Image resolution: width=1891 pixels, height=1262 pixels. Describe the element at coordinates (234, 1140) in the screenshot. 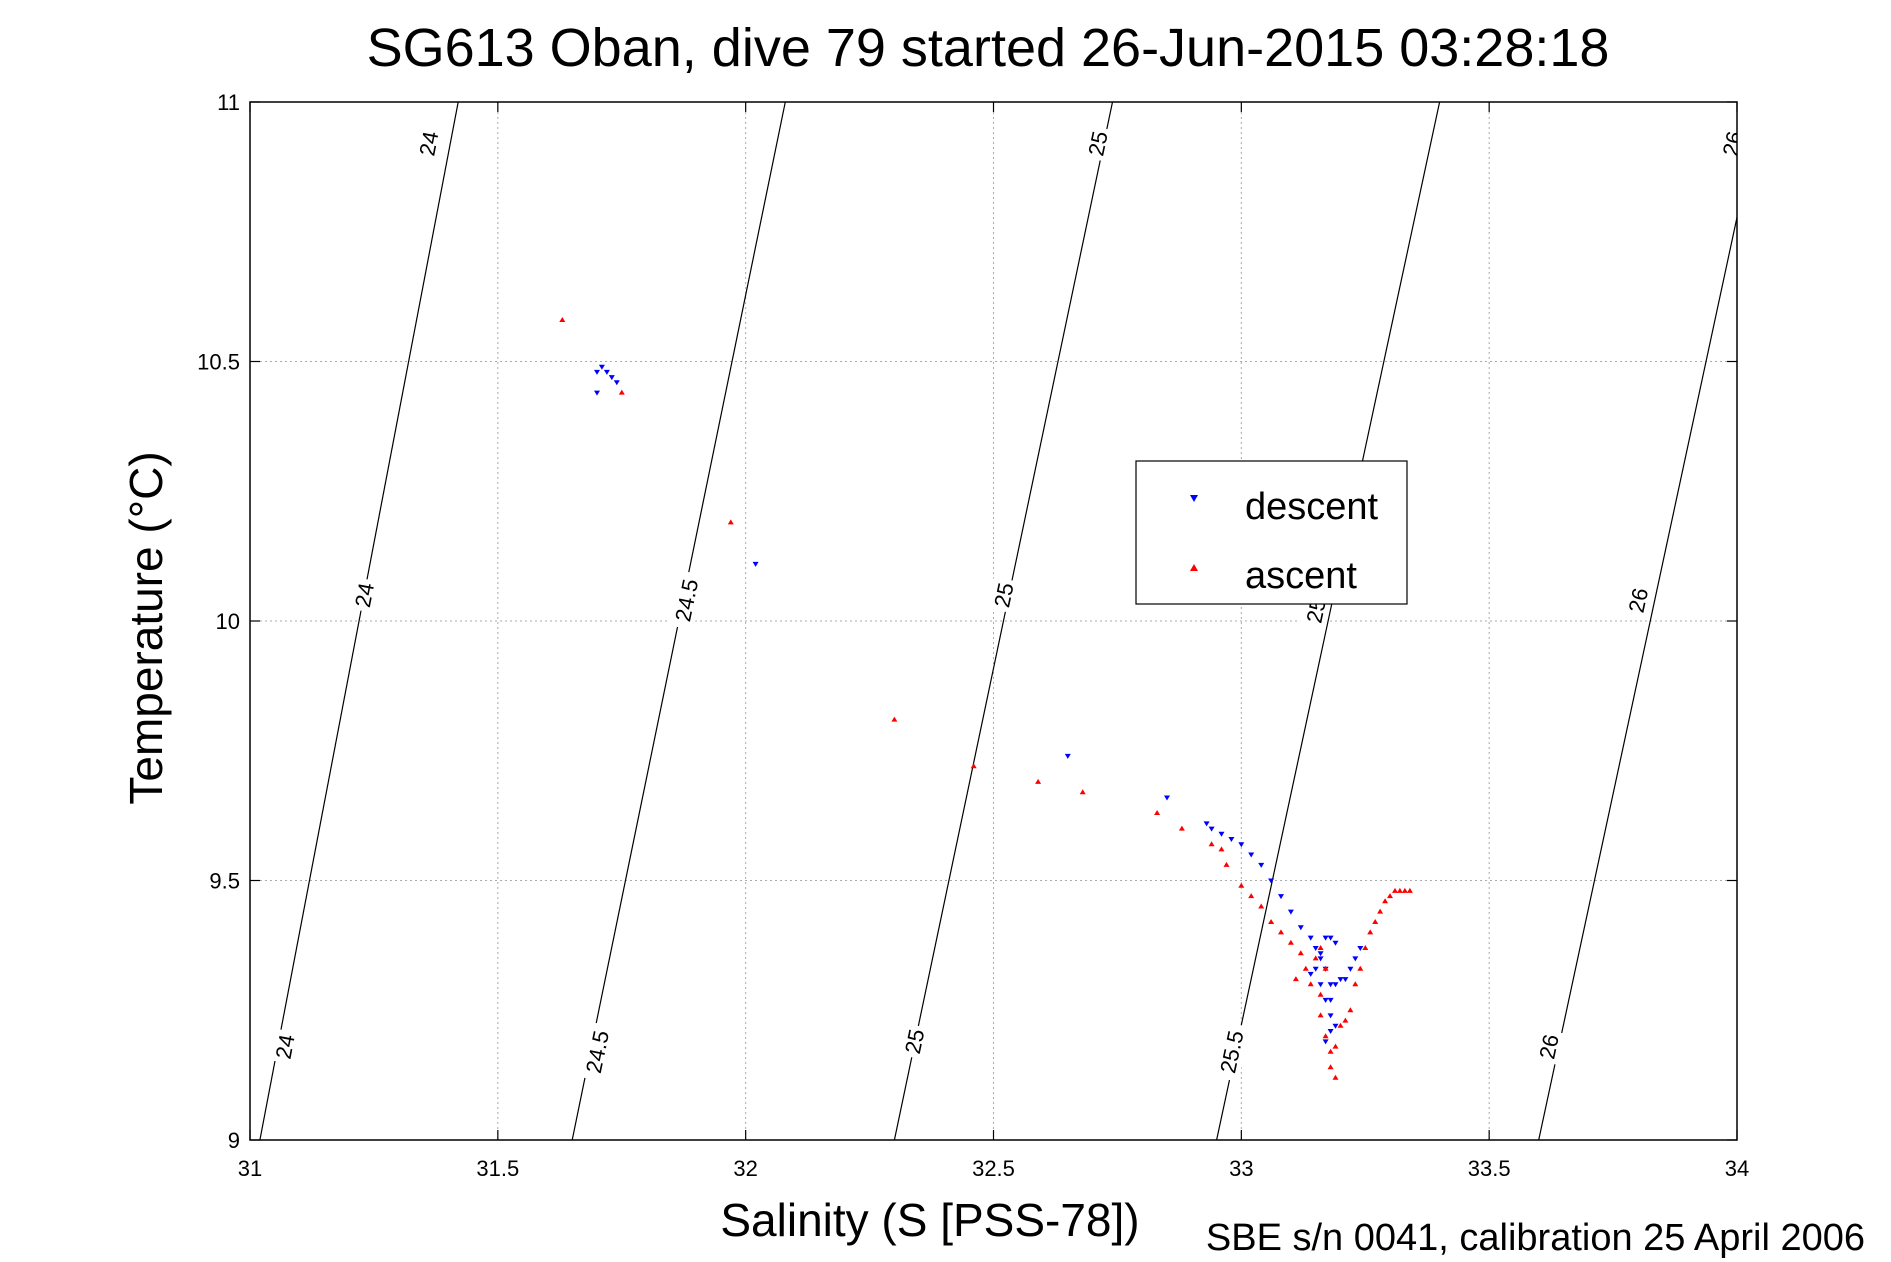

I see `y-tick-label: 9` at that location.